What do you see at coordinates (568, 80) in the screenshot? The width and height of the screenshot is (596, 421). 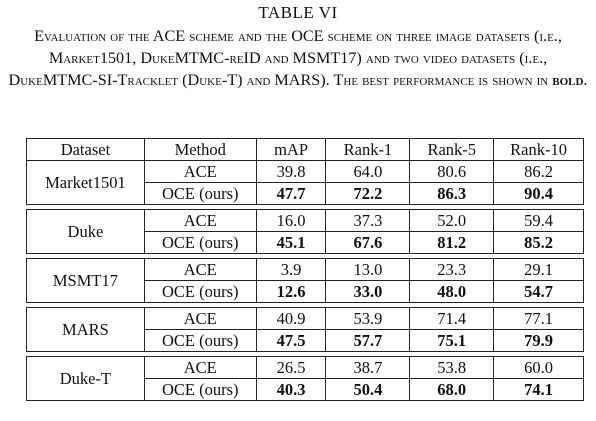 I see `caption-bold-word: bold` at bounding box center [568, 80].